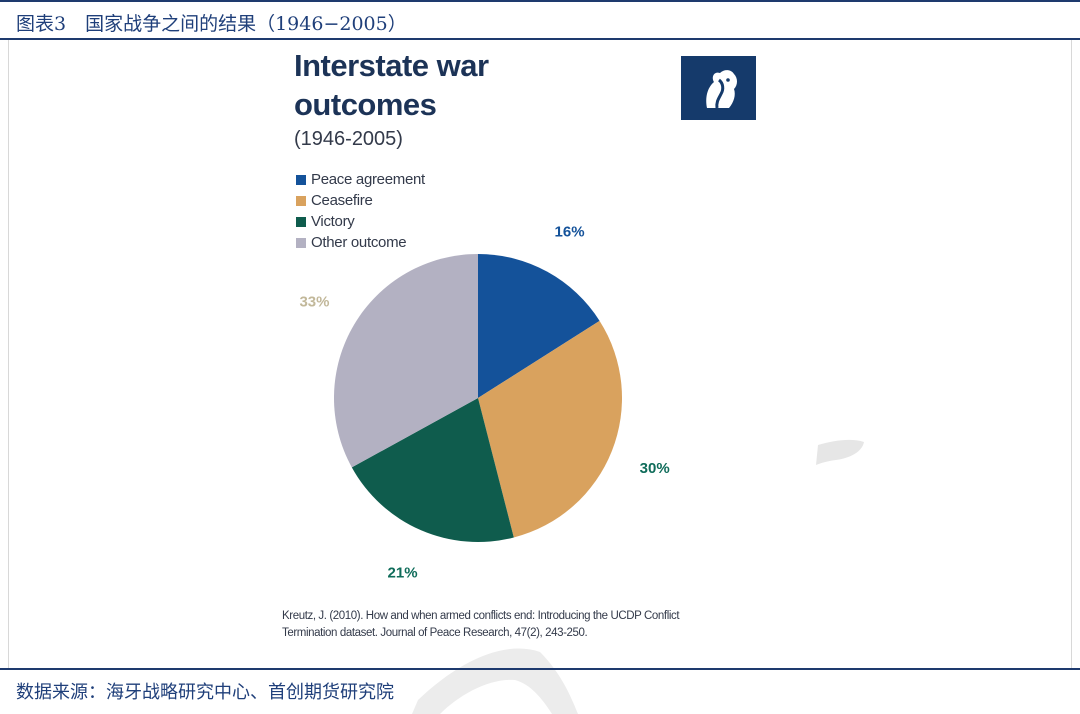 The image size is (1080, 714). Describe the element at coordinates (211, 24) in the screenshot. I see `figure-caption: 图表3 国家战争之间的结果（1946−2005）` at that location.